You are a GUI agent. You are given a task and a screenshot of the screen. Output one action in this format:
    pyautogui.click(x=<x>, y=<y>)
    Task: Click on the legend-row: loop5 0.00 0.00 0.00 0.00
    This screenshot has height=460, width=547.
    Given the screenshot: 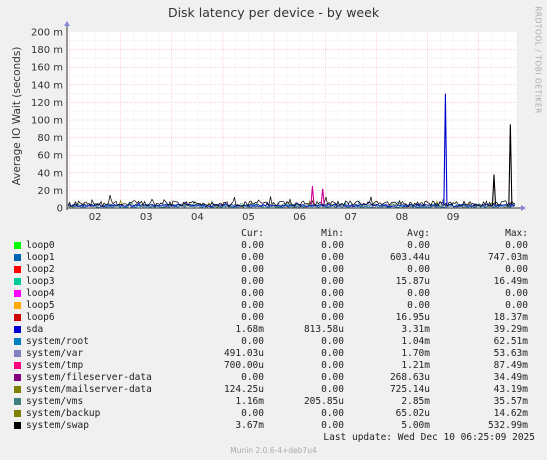 What is the action you would take?
    pyautogui.click(x=275, y=306)
    